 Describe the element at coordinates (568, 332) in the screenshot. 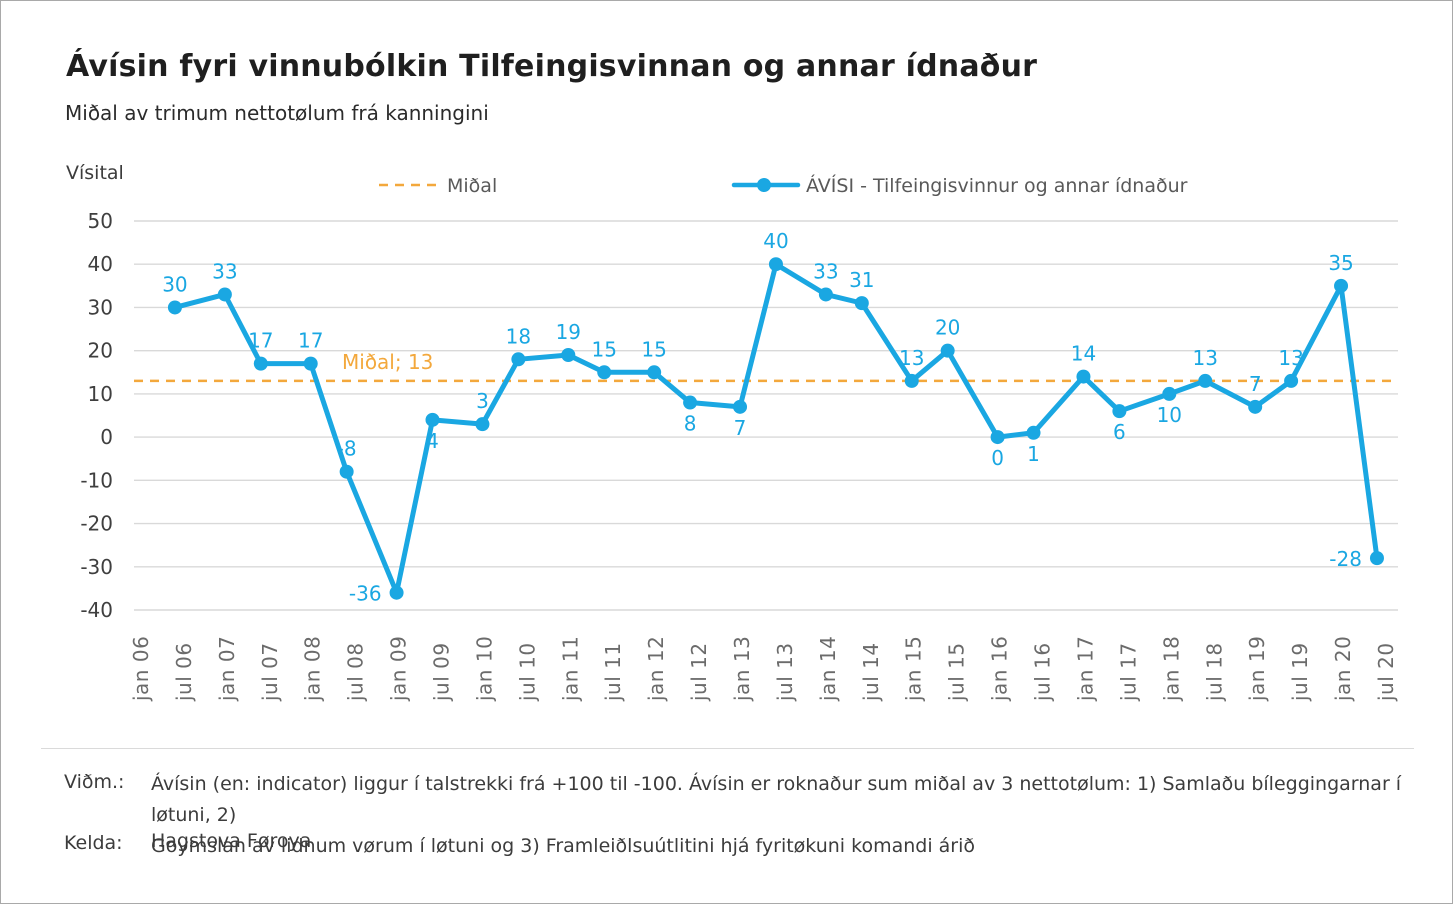

I see `data-point-label: 19` at that location.